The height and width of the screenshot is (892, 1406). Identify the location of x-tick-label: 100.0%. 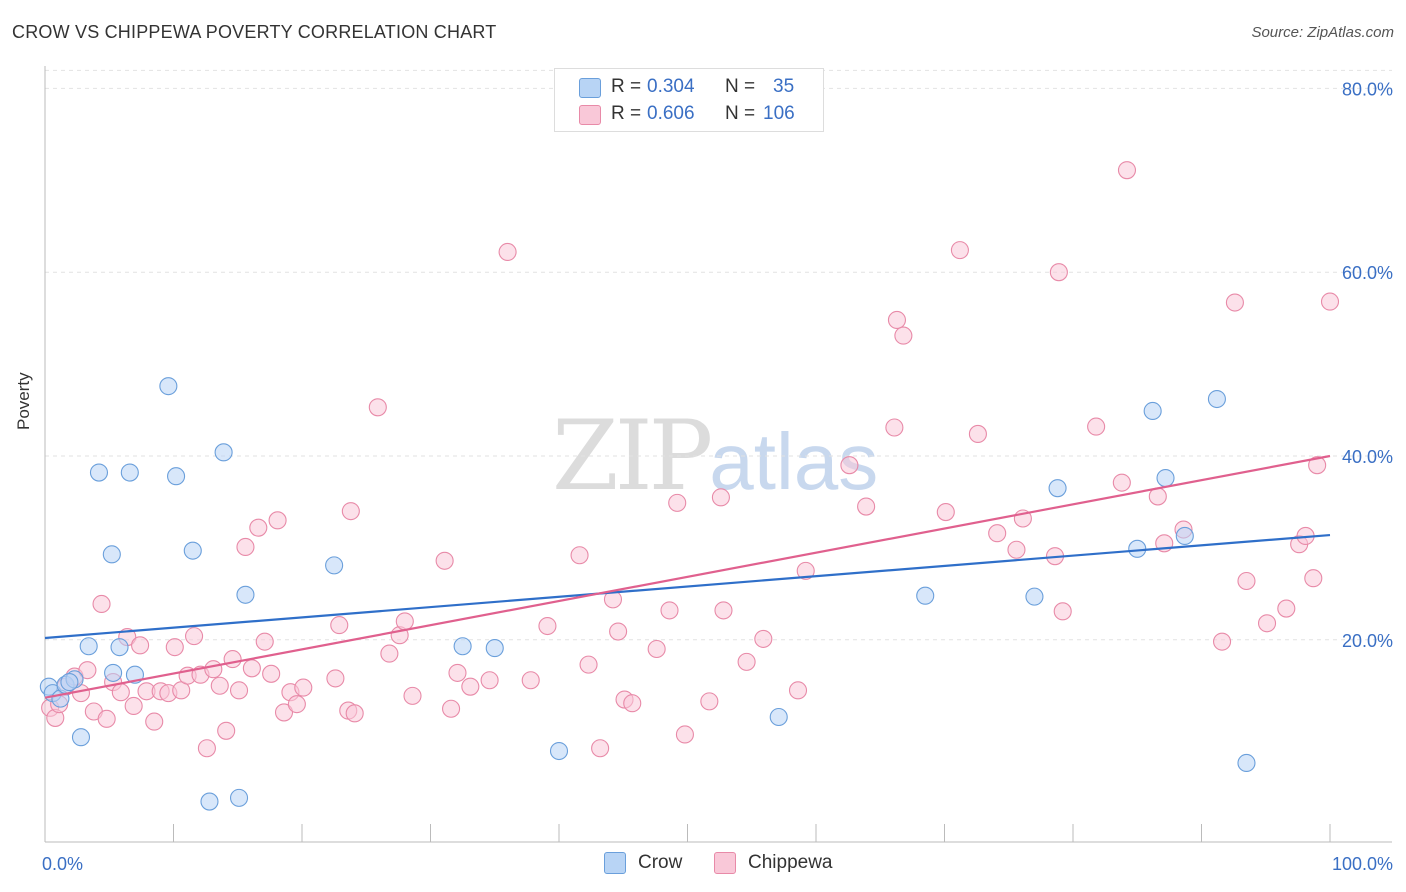
(1362, 864).